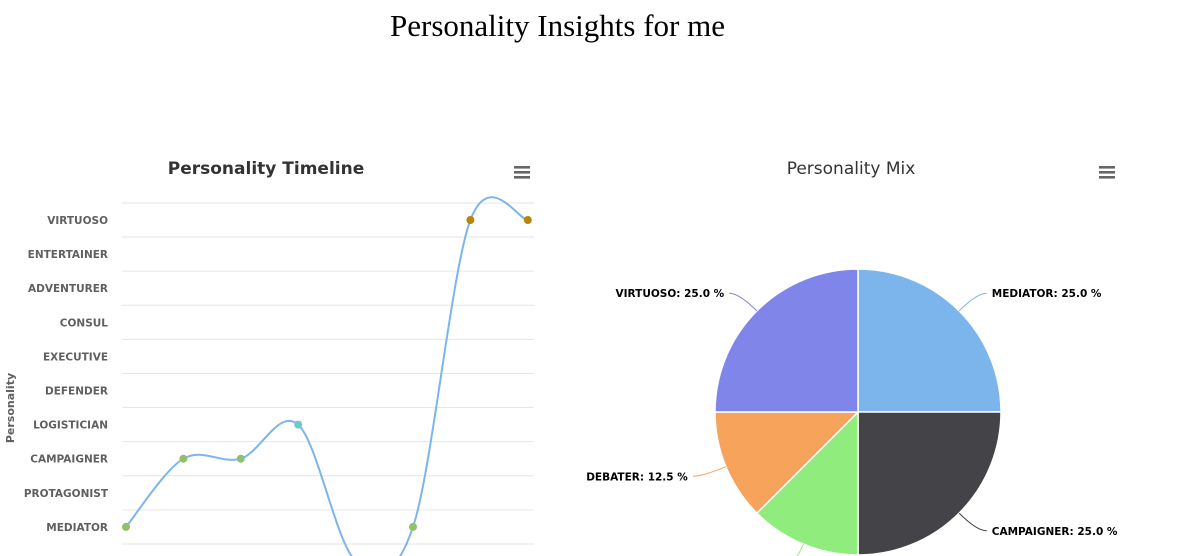 The height and width of the screenshot is (556, 1188). What do you see at coordinates (637, 477) in the screenshot?
I see `pie-data-label: DEBATER: 12.5 %` at bounding box center [637, 477].